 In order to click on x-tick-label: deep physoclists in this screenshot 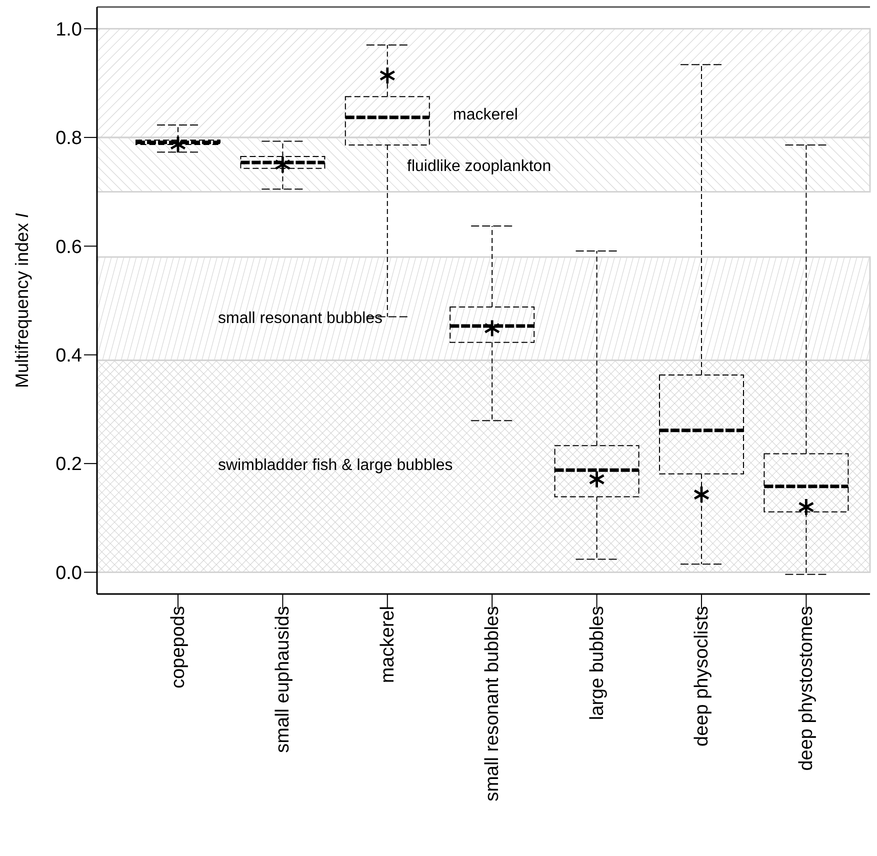, I will do `click(702, 676)`.